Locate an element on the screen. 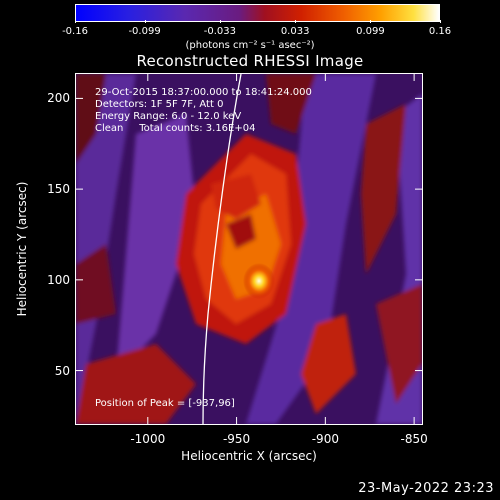 Image resolution: width=500 pixels, height=500 pixels. x-axis-label: Heliocentric X (arcsec) is located at coordinates (249, 456).